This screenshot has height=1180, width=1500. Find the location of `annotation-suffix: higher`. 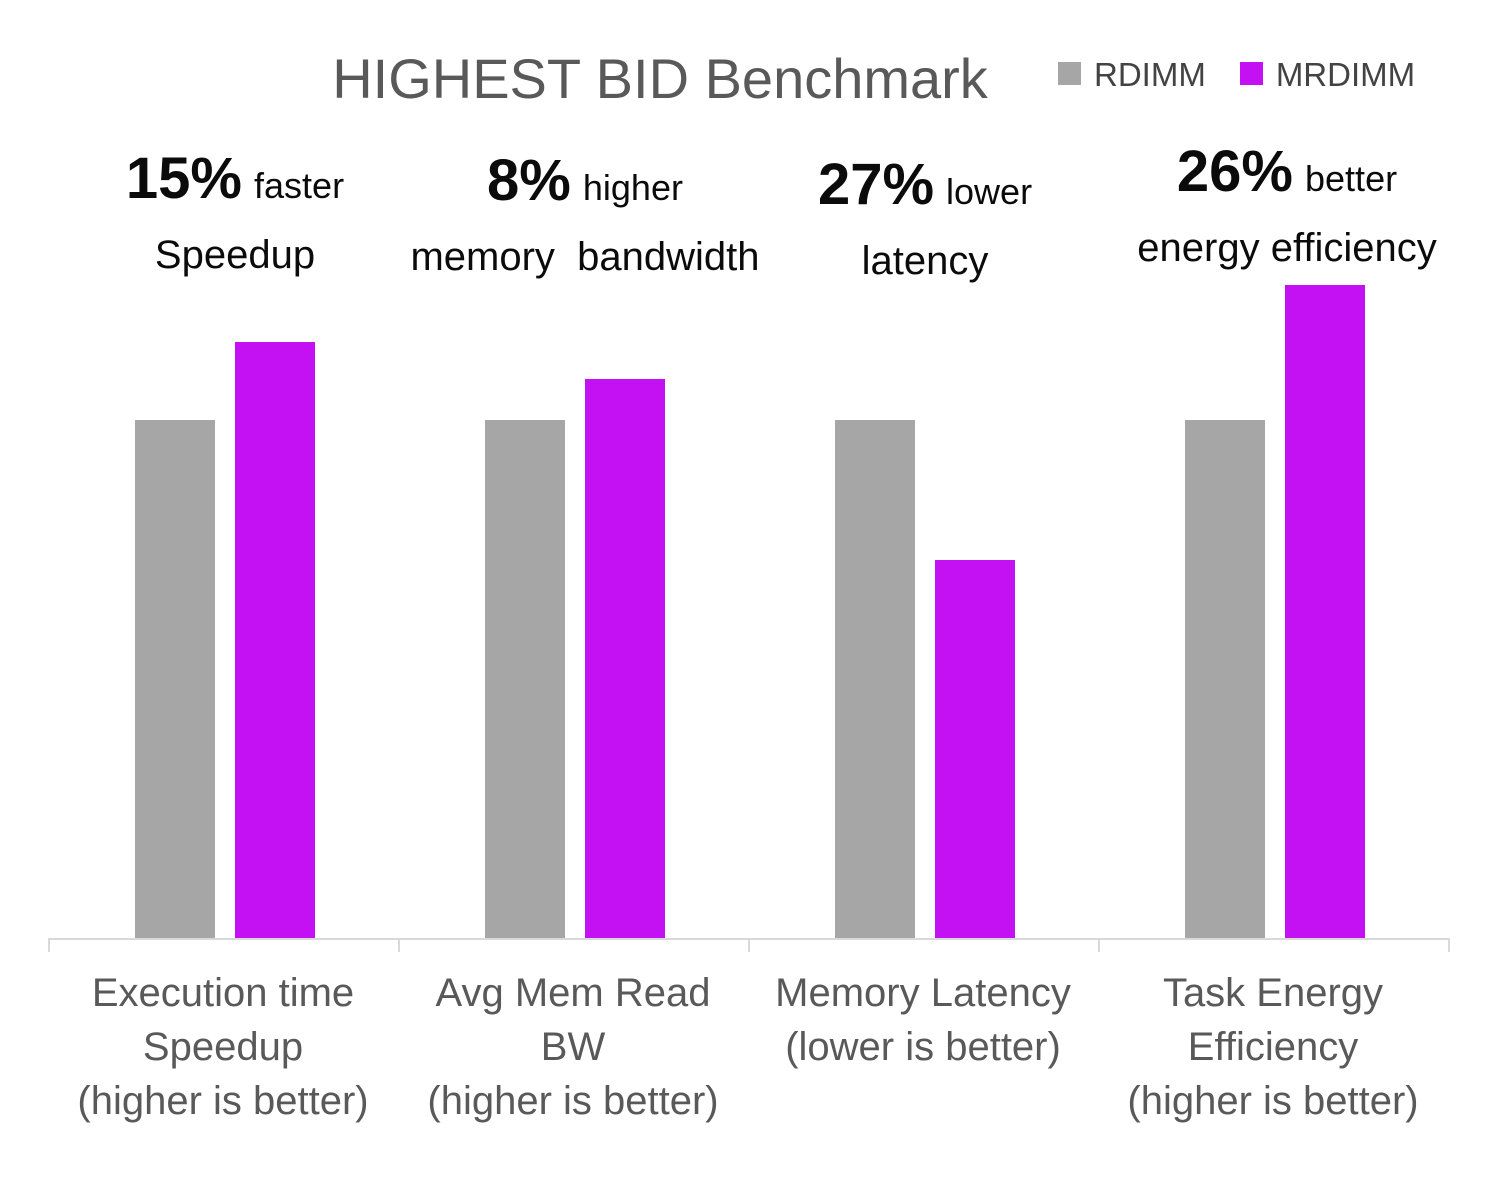

annotation-suffix: higher is located at coordinates (632, 187).